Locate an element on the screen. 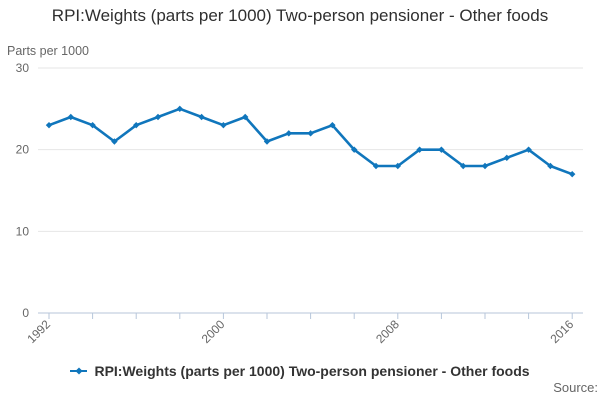 The image size is (600, 400). data-point-2003 is located at coordinates (288, 133).